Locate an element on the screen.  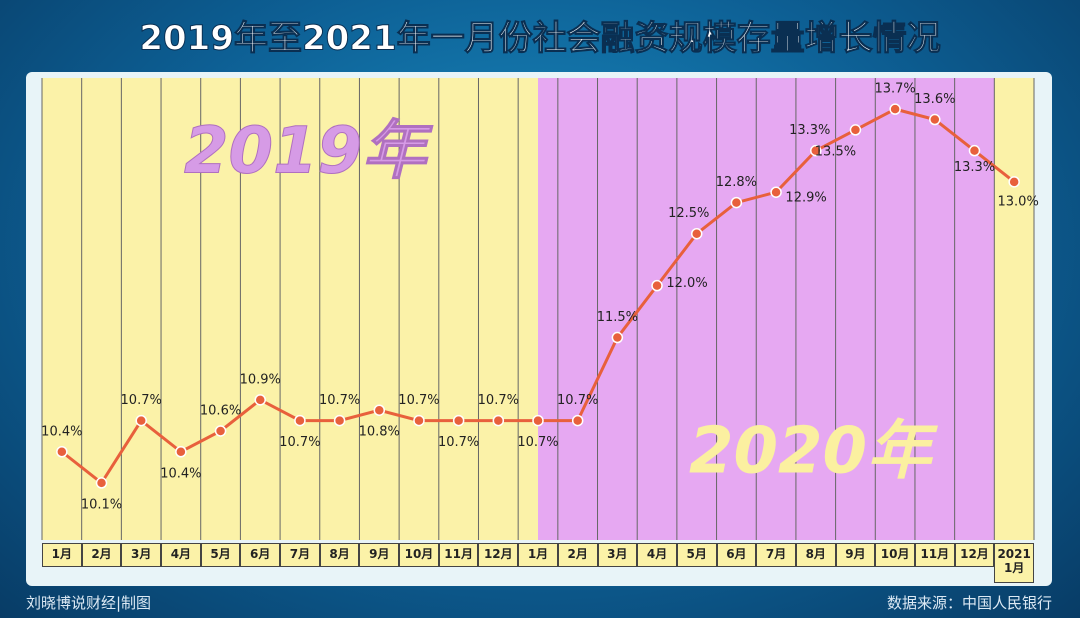
data-label: 12.8% is located at coordinates (736, 182).